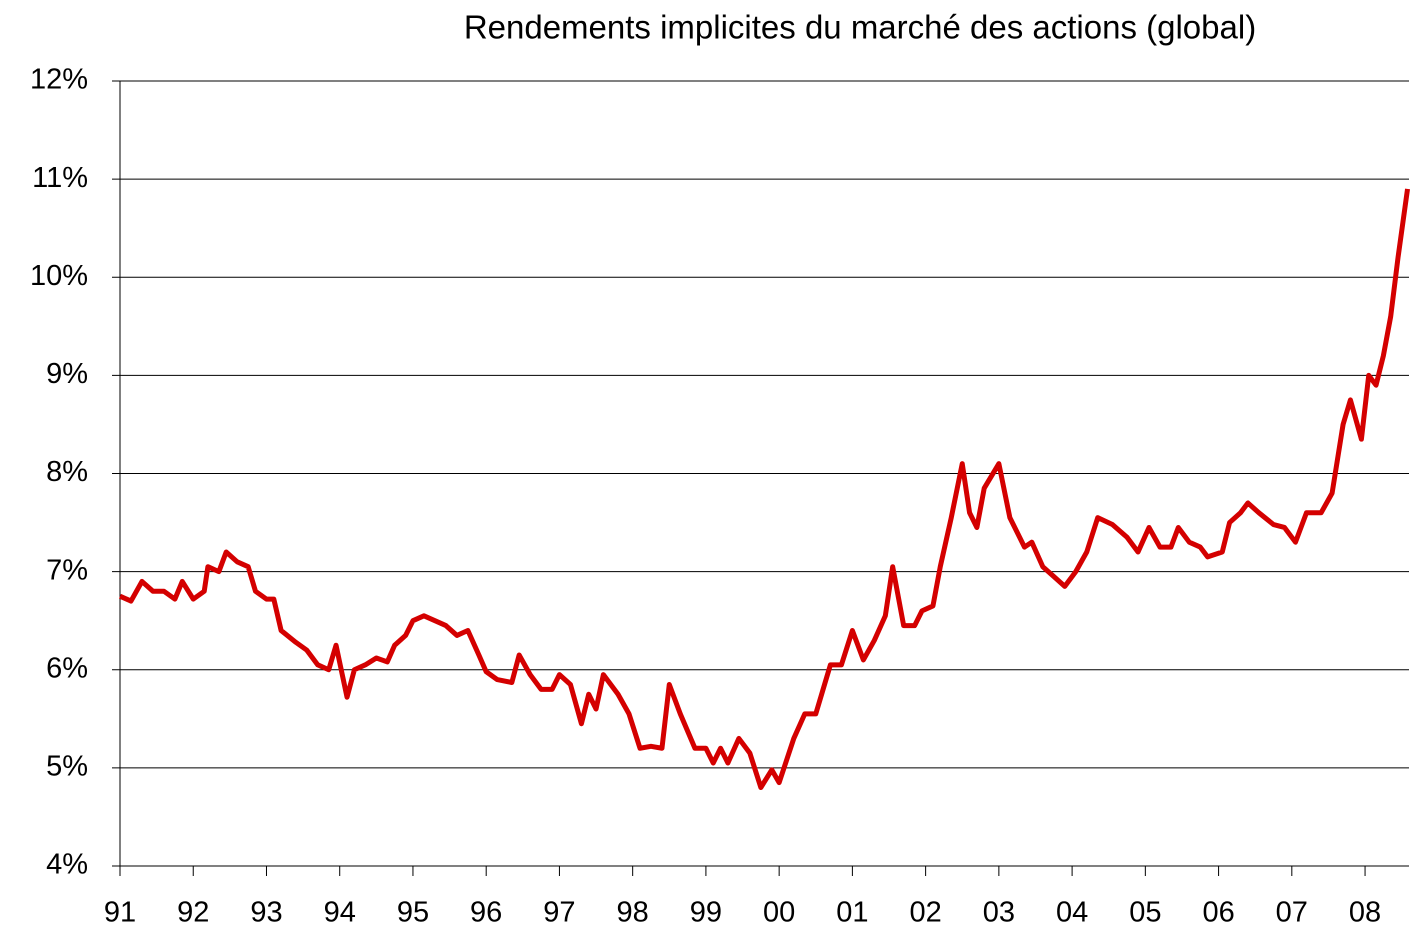 The height and width of the screenshot is (944, 1411). I want to click on x-tick-label: 03, so click(999, 913).